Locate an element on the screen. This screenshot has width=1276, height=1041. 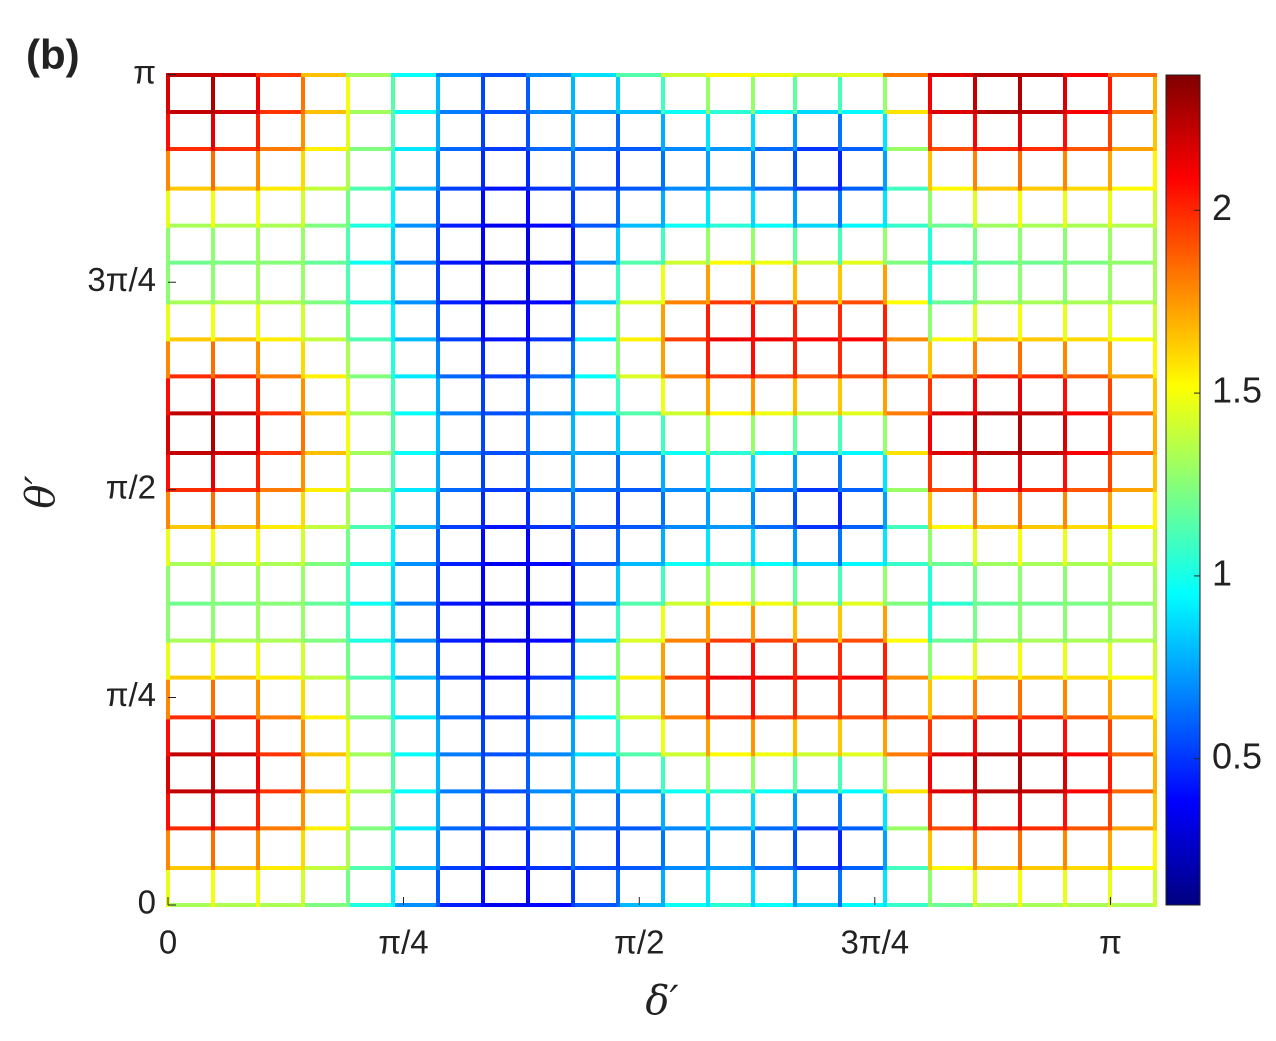
colorbar is located at coordinates (1183, 490).